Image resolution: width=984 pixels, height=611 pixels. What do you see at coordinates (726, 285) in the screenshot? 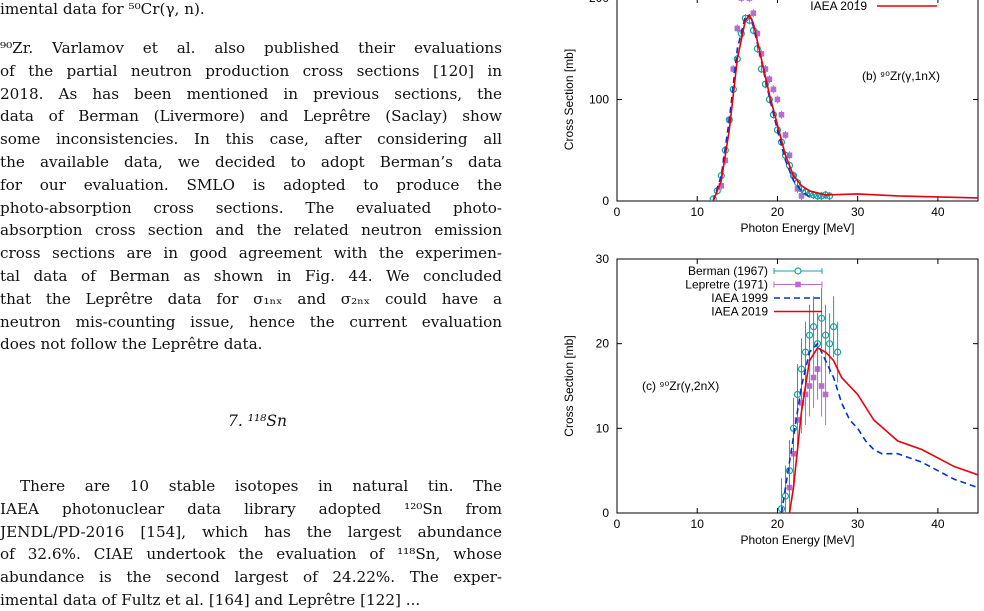
I see `legend-label: Lepretre (1971)` at bounding box center [726, 285].